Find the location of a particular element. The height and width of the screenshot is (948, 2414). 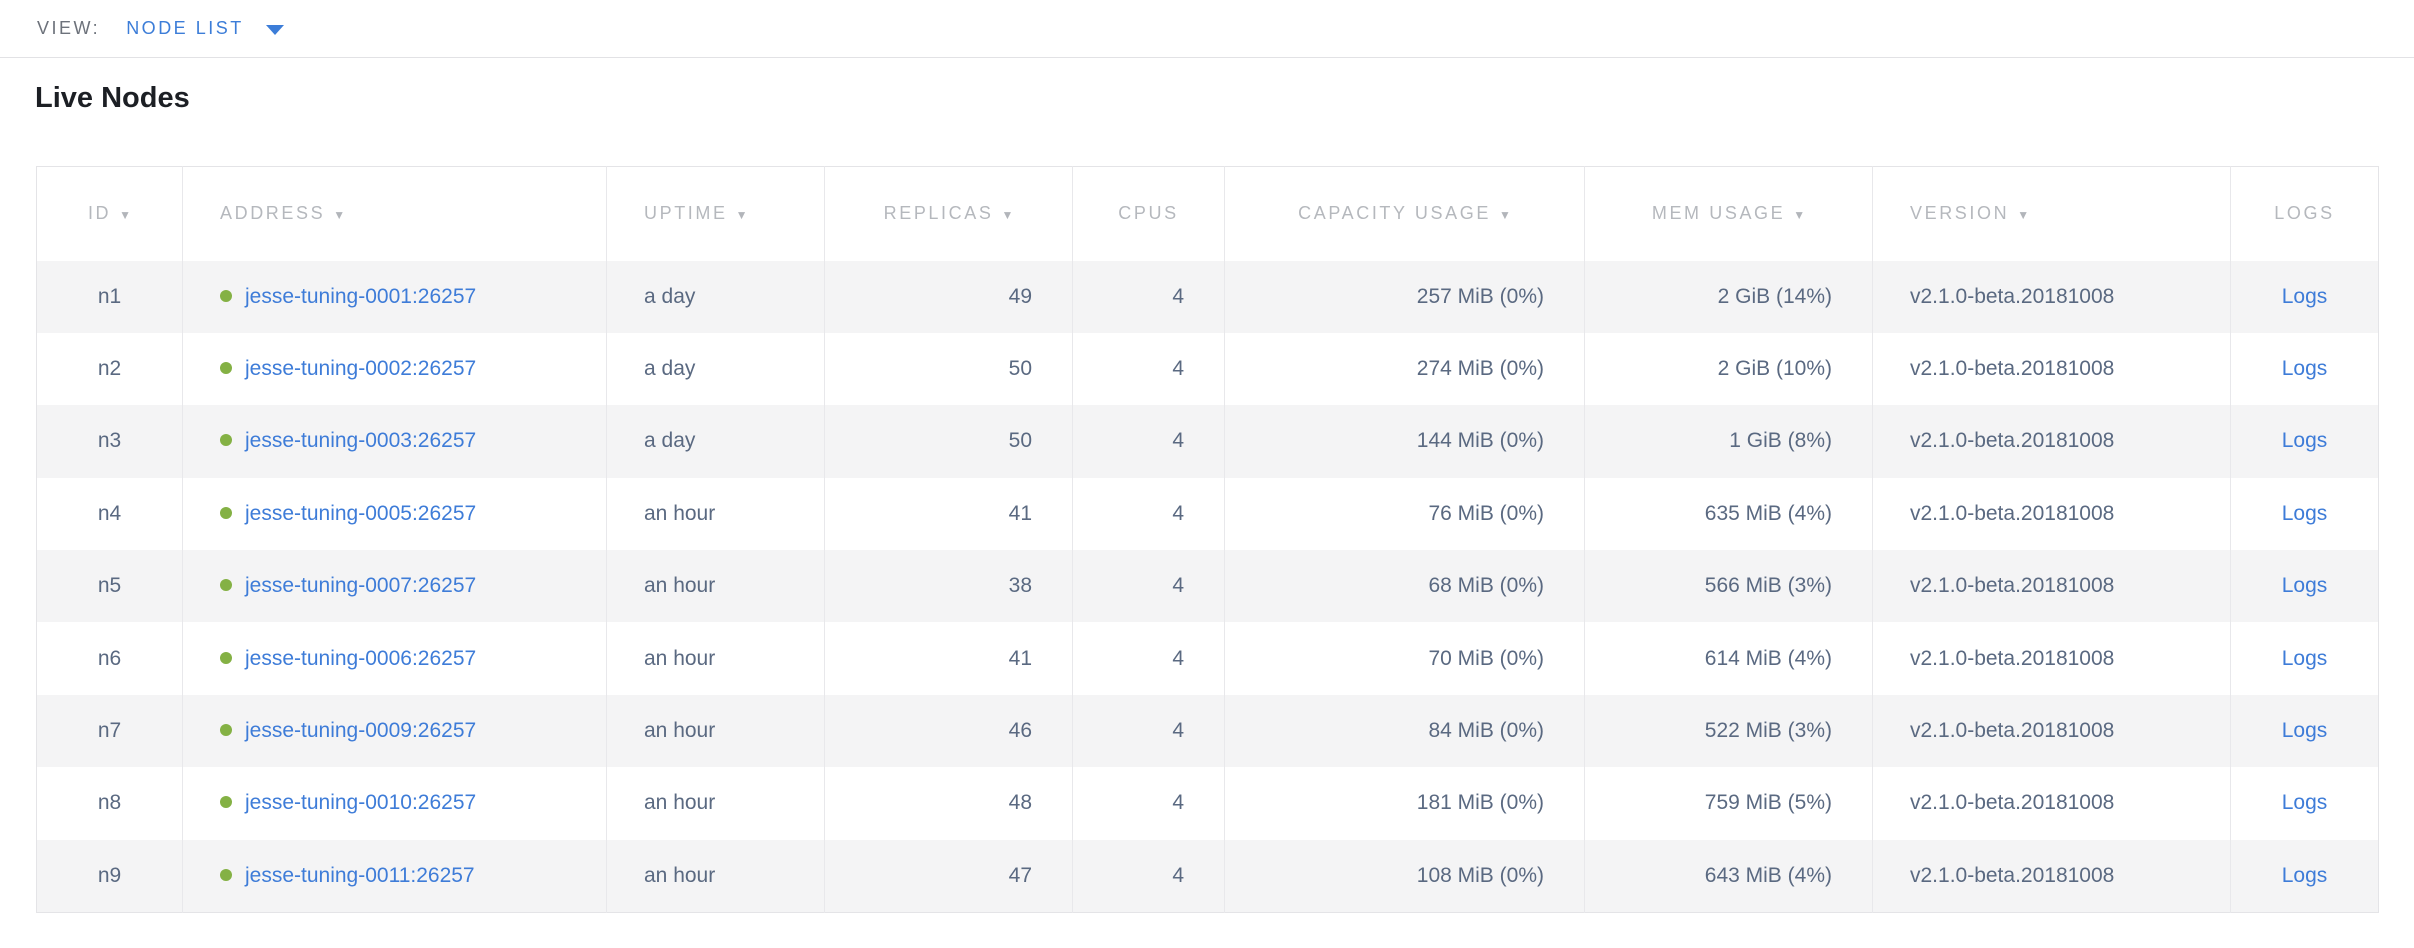

node-address-link: jesse-tuning-0002:26257 is located at coordinates (361, 369).